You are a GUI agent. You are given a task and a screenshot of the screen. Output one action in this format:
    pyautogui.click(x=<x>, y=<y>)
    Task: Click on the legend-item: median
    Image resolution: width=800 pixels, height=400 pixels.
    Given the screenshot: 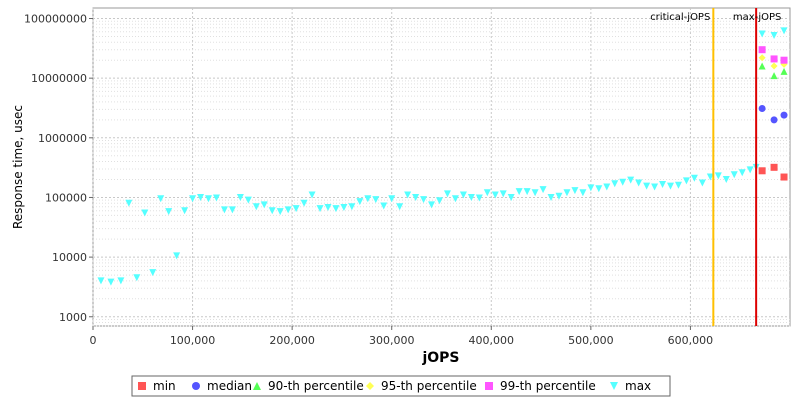 What is the action you would take?
    pyautogui.click(x=222, y=386)
    